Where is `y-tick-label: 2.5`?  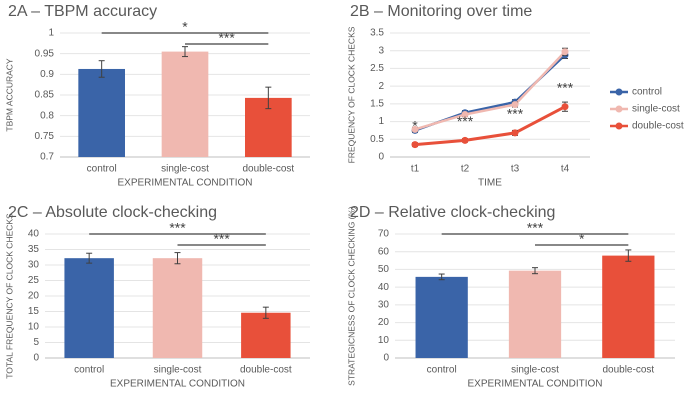 y-tick-label: 2.5 is located at coordinates (377, 68).